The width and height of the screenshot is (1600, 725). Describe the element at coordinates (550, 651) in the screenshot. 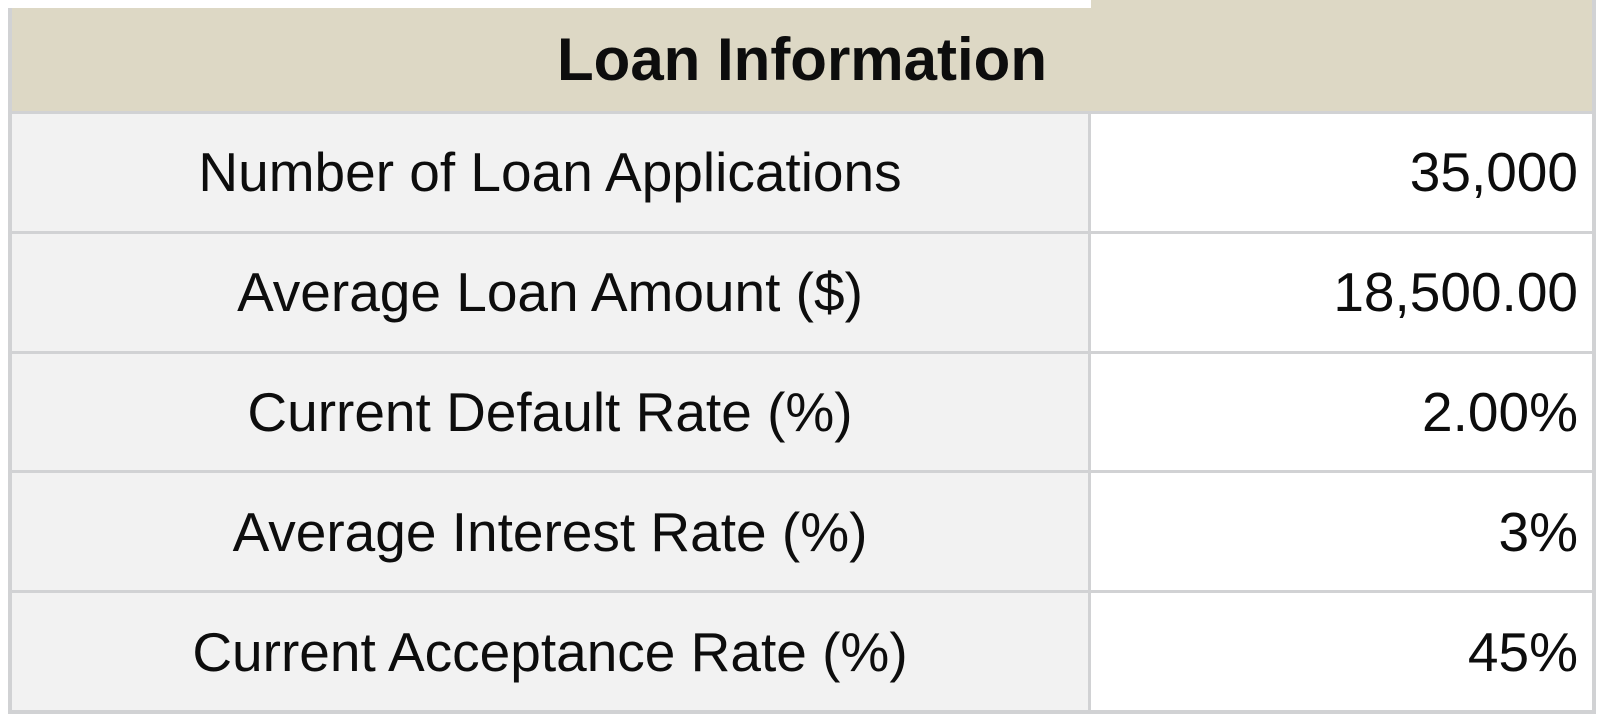

I see `row-label: Current Acceptance Rate (%)` at that location.